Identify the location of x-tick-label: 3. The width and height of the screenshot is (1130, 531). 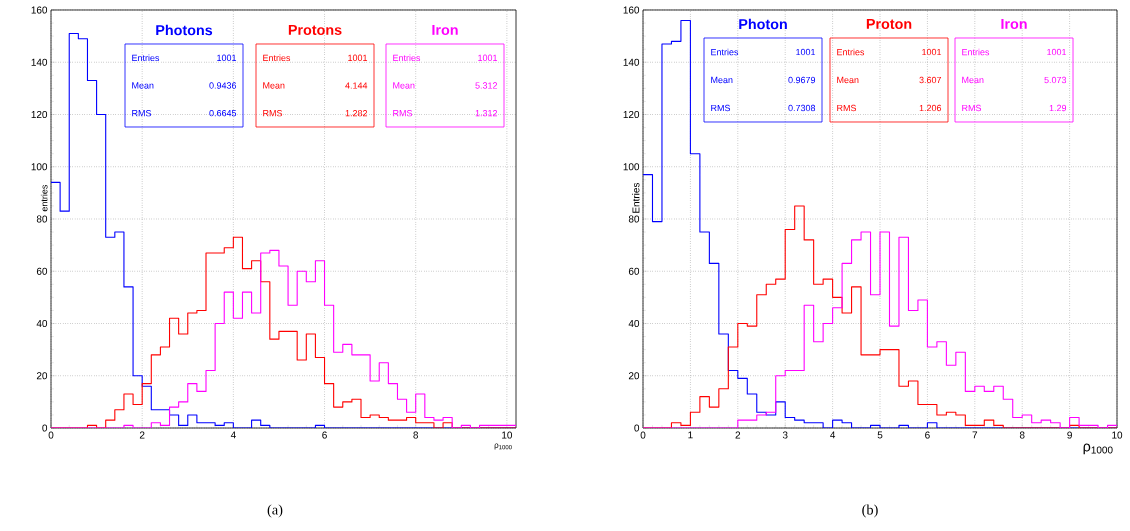
(785, 435).